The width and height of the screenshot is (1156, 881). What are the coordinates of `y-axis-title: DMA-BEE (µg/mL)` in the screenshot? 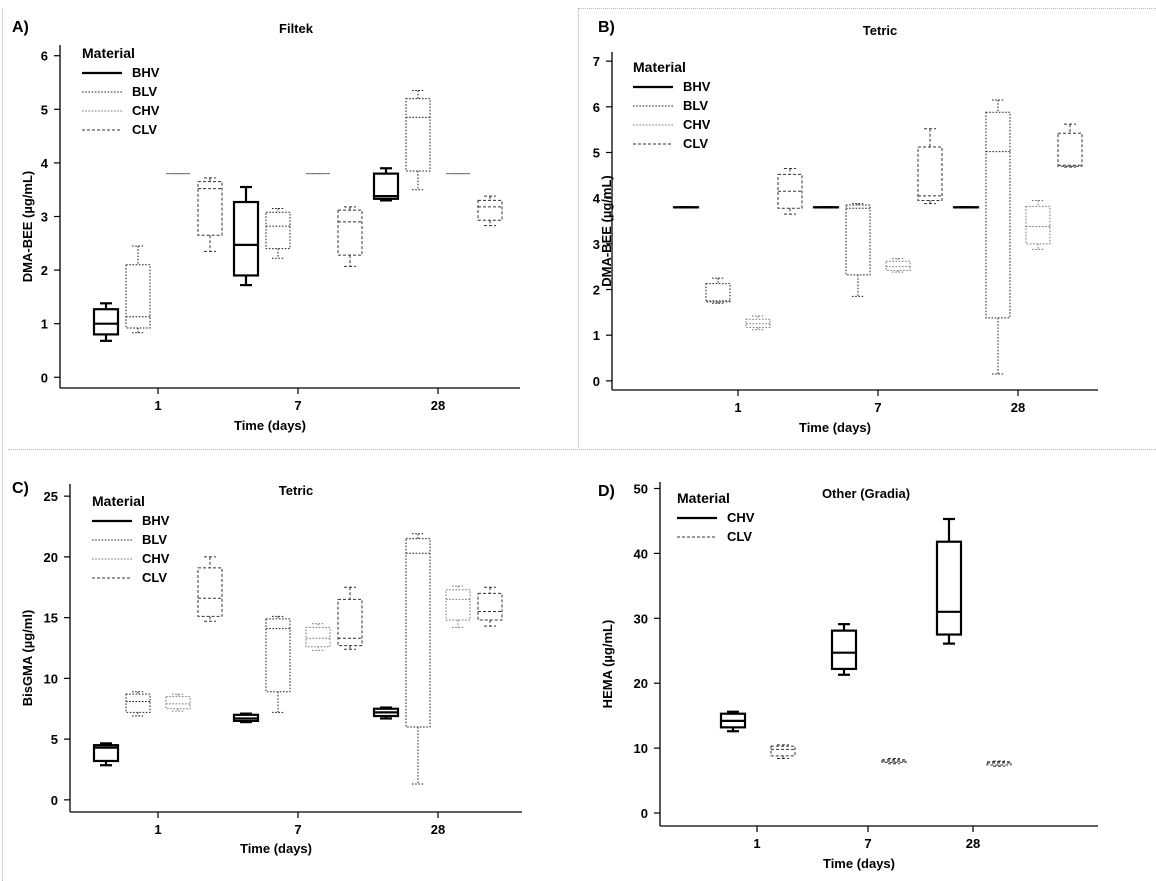 It's located at (27, 226).